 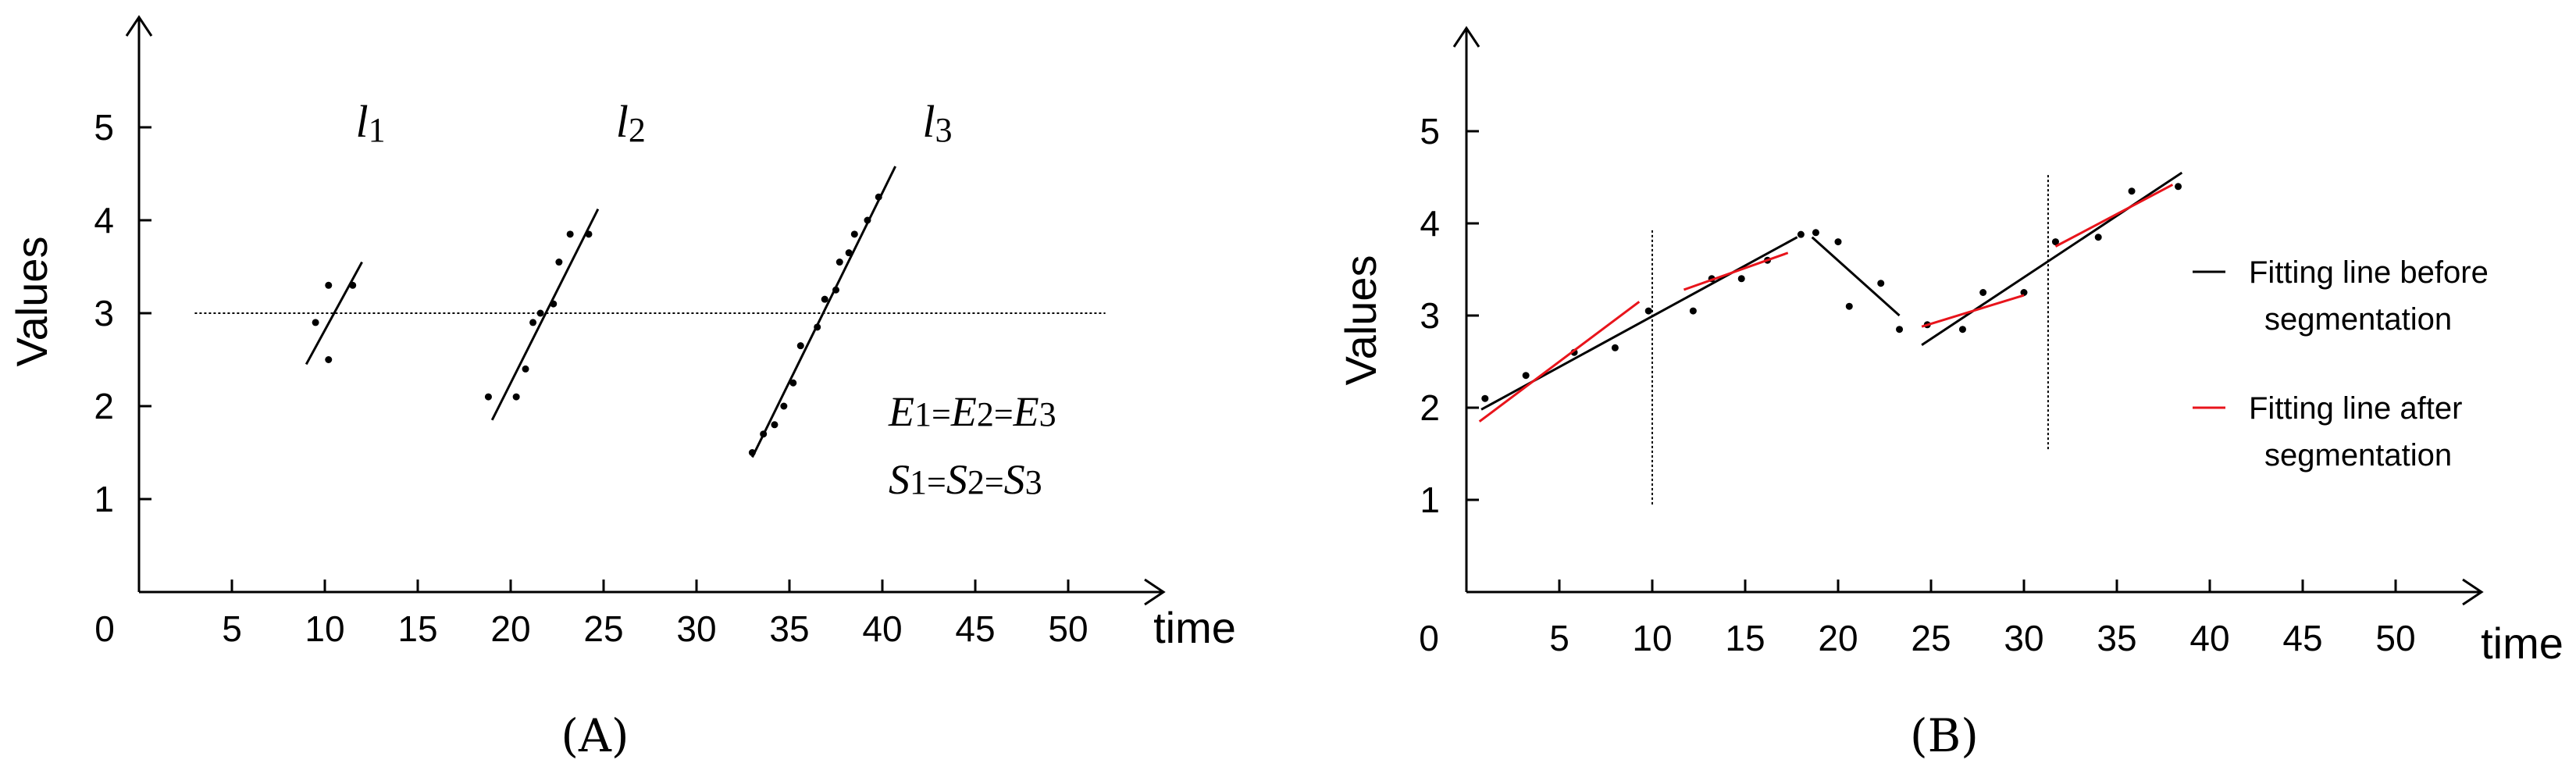 What do you see at coordinates (2052, 259) in the screenshot?
I see `fit-line-before` at bounding box center [2052, 259].